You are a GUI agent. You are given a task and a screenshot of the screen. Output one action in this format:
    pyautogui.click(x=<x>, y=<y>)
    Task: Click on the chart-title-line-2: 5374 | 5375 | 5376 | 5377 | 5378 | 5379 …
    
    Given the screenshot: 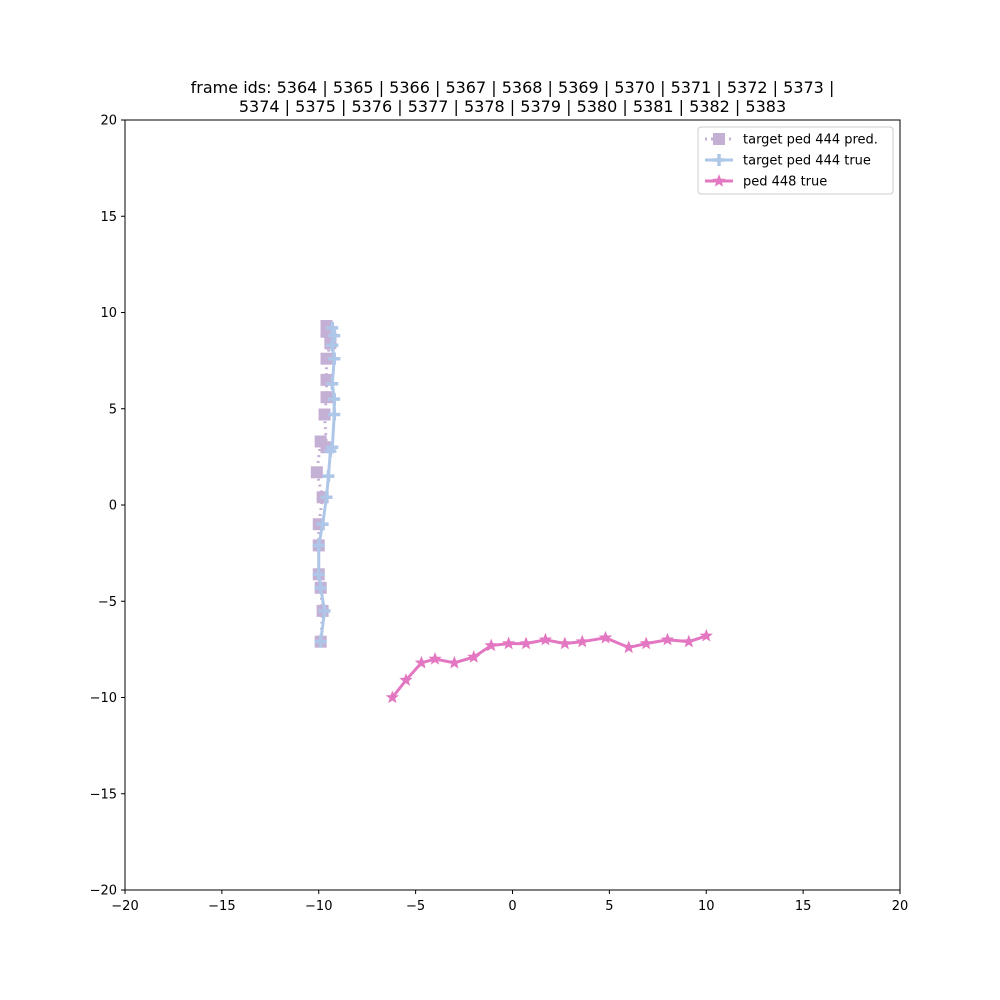 What is the action you would take?
    pyautogui.click(x=512, y=106)
    